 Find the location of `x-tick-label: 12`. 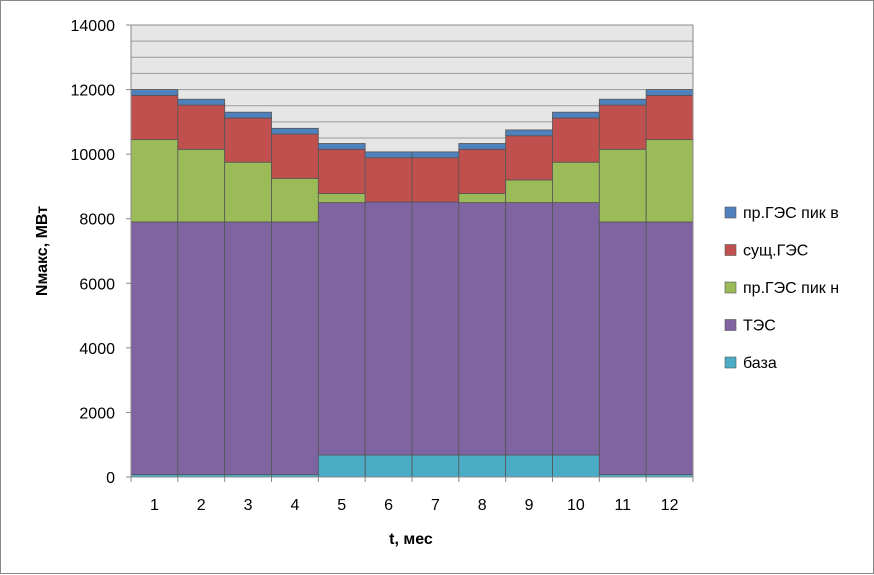

x-tick-label: 12 is located at coordinates (670, 505).